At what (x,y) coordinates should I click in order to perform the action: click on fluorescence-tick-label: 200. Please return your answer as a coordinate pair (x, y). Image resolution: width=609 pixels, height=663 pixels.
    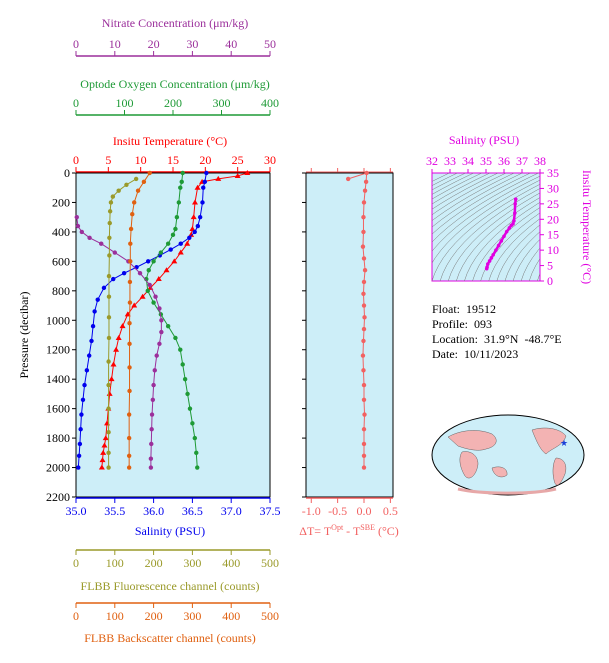
    Looking at the image, I should click on (154, 563).